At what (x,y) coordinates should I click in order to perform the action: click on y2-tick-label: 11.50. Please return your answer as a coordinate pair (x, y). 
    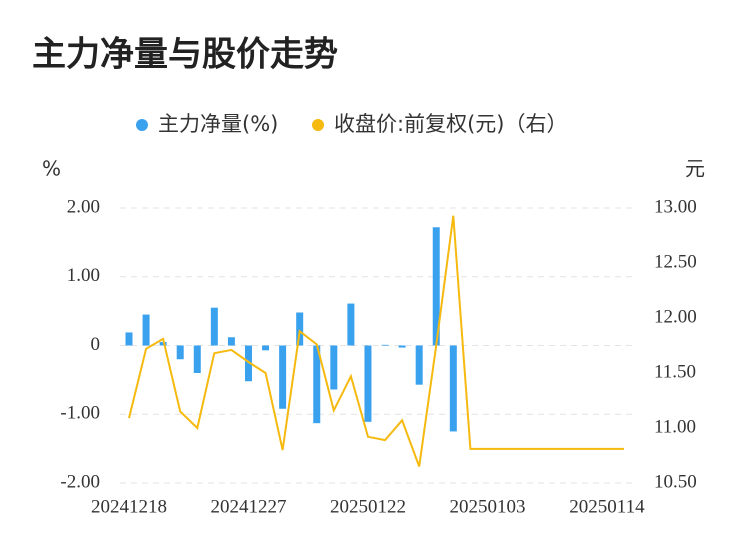
    Looking at the image, I should click on (675, 371).